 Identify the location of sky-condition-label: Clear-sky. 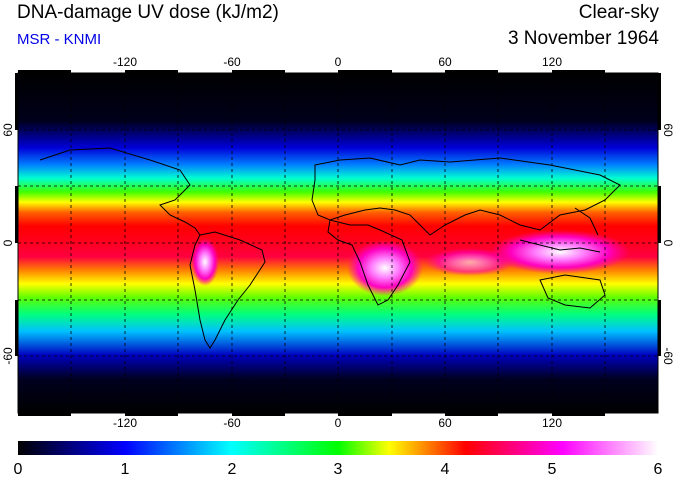
(618, 12).